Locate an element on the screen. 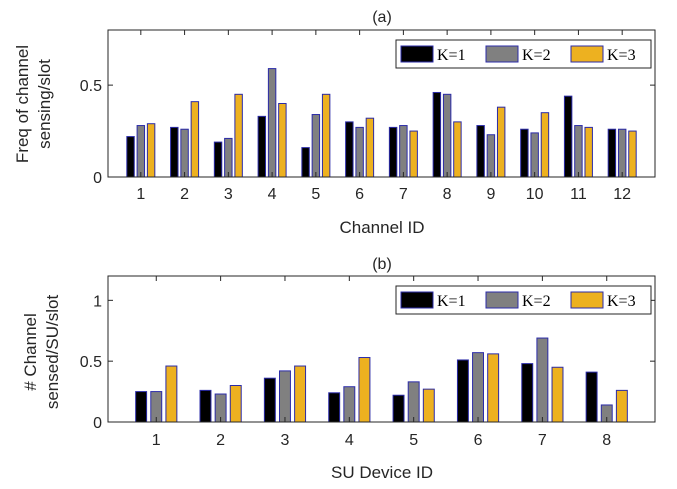 The image size is (677, 489). bar-b-cat8-k3 is located at coordinates (621, 406).